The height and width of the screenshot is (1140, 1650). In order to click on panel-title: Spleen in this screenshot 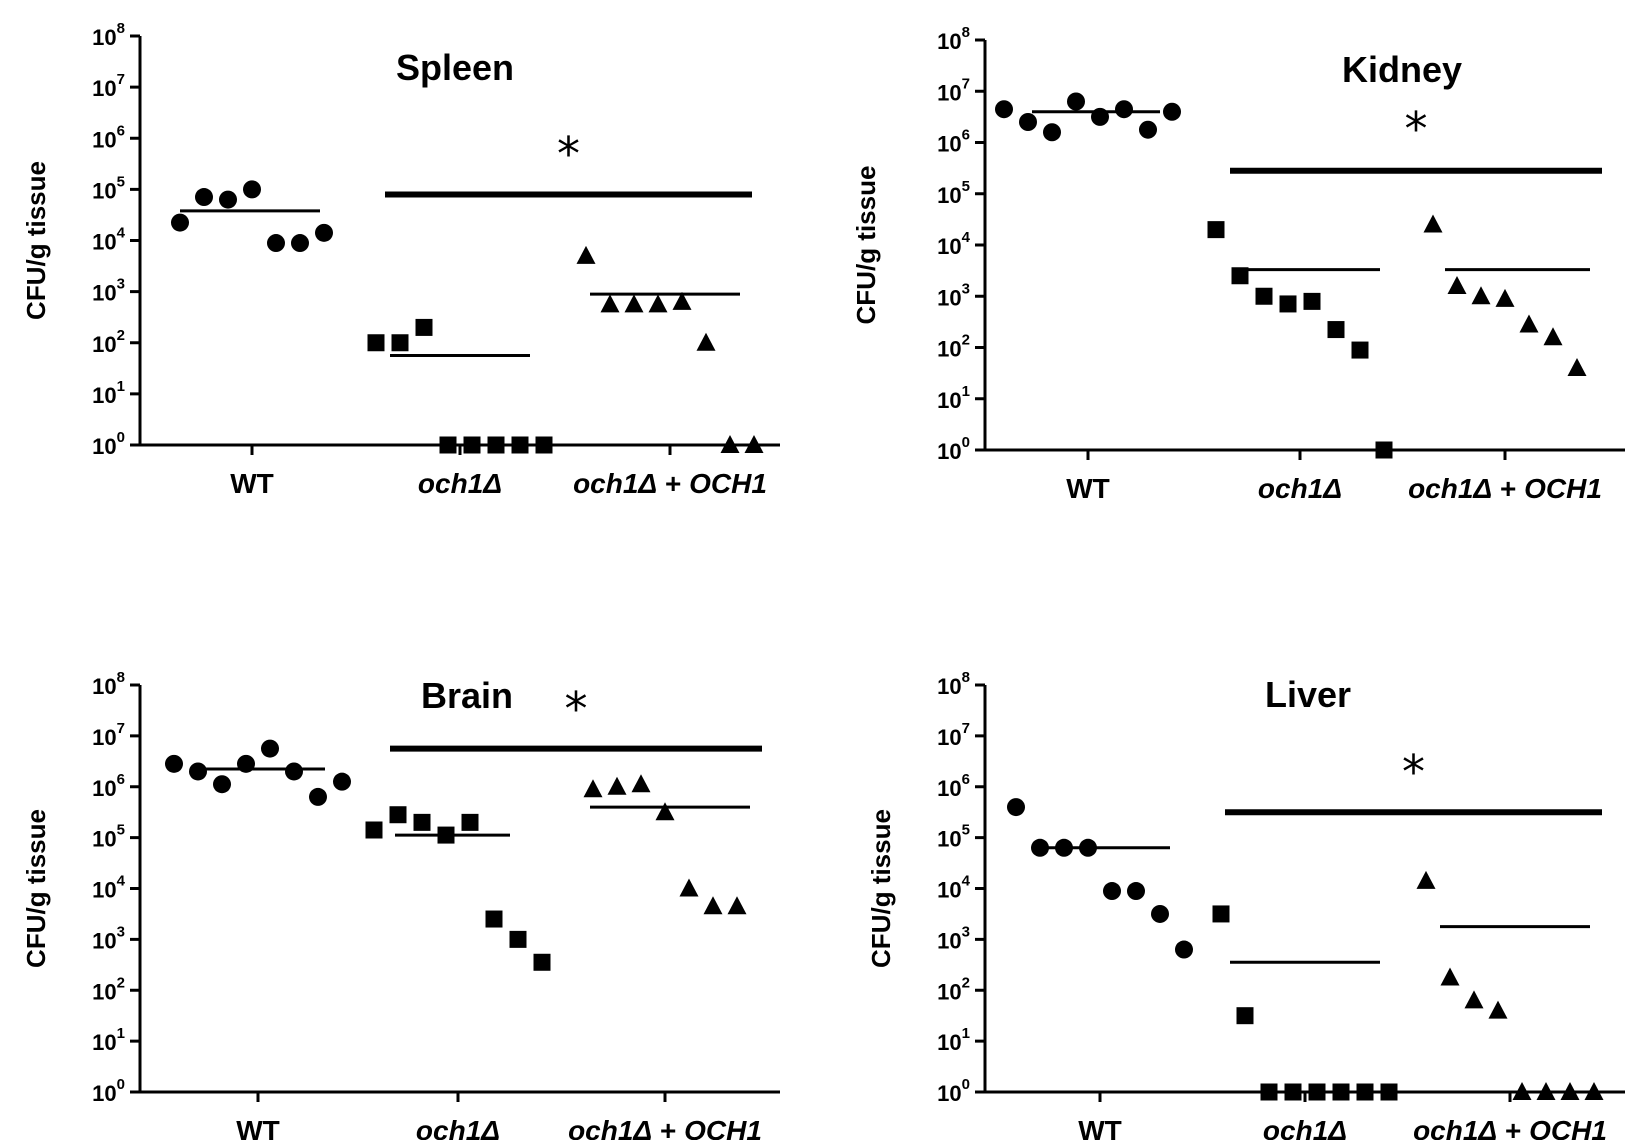, I will do `click(455, 67)`.